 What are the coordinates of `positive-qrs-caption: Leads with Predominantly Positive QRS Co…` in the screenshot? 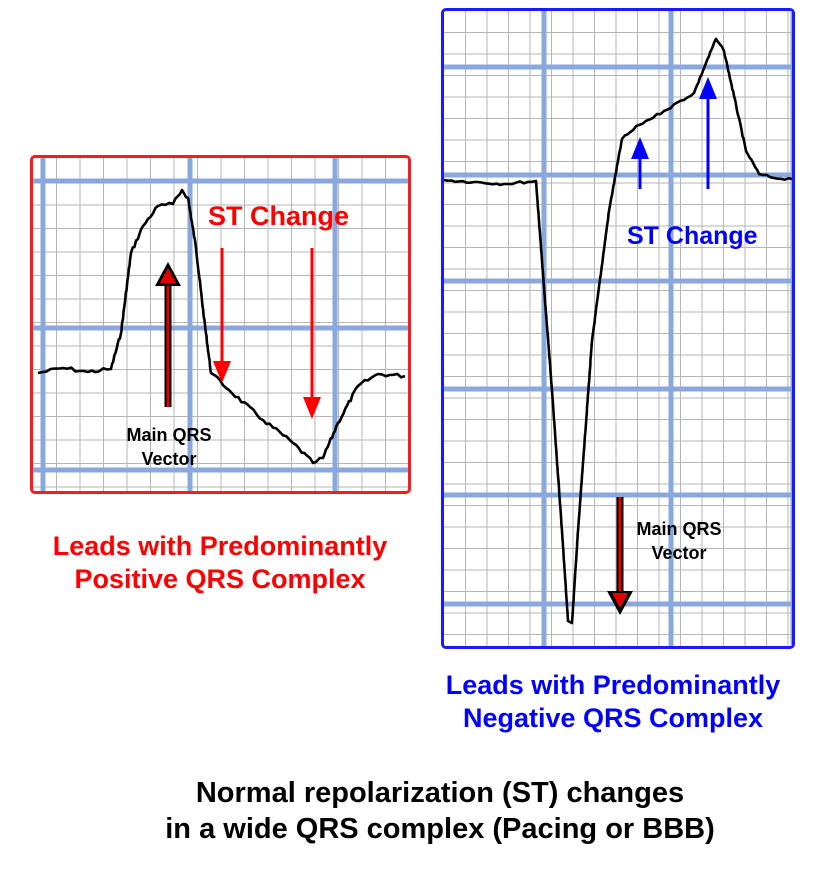 It's located at (220, 563).